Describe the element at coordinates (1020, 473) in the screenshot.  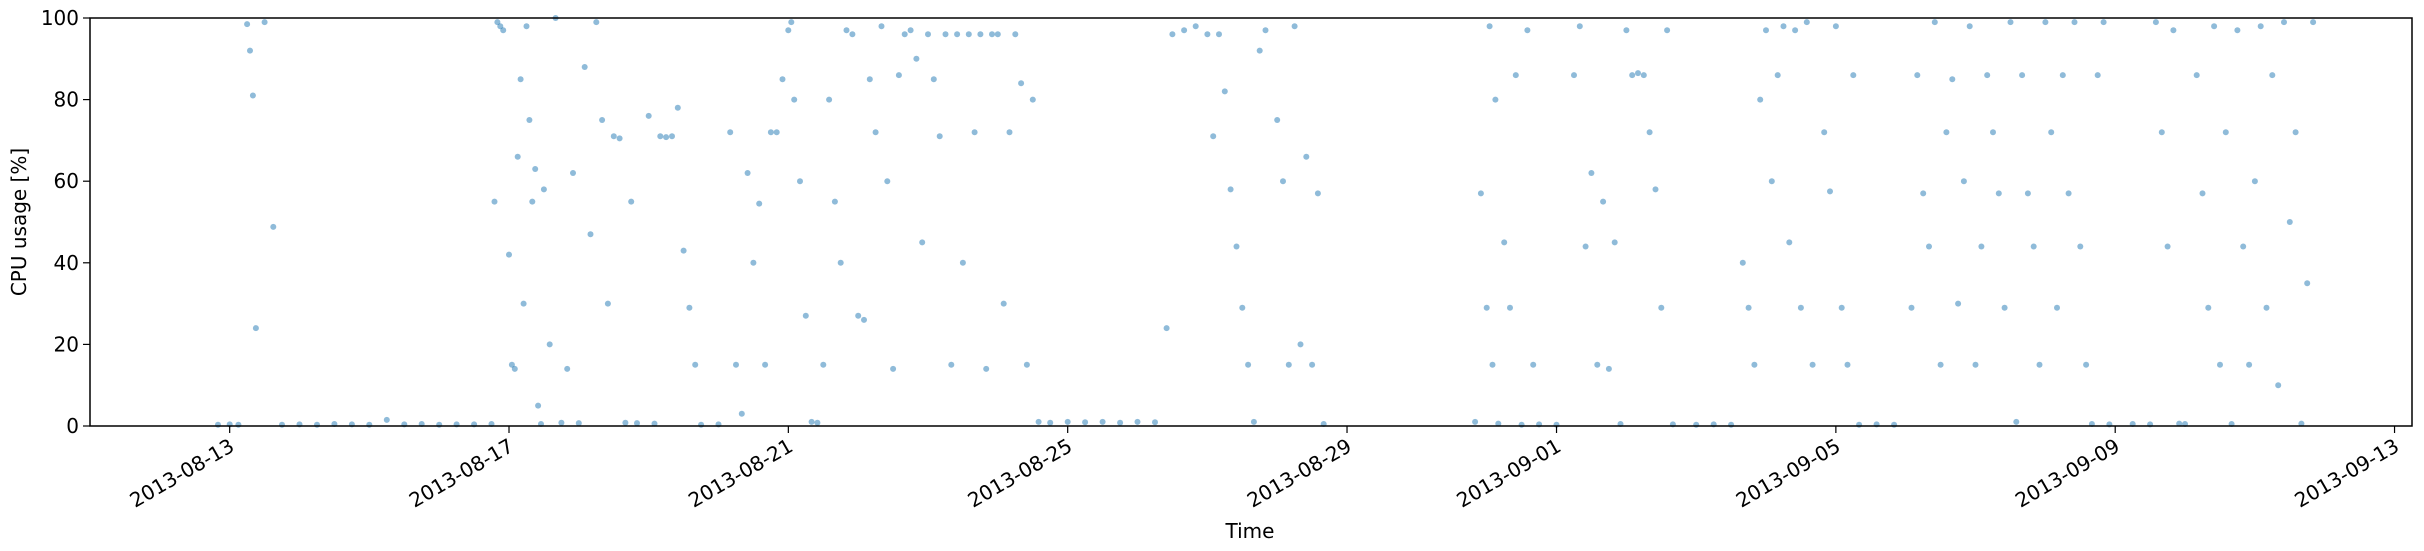
I see `x-tick-label: 2013-08-25` at that location.